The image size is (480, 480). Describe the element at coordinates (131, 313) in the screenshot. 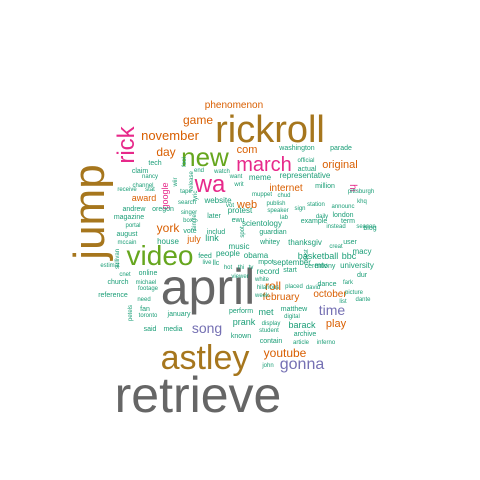

I see `word-petels: petels` at that location.